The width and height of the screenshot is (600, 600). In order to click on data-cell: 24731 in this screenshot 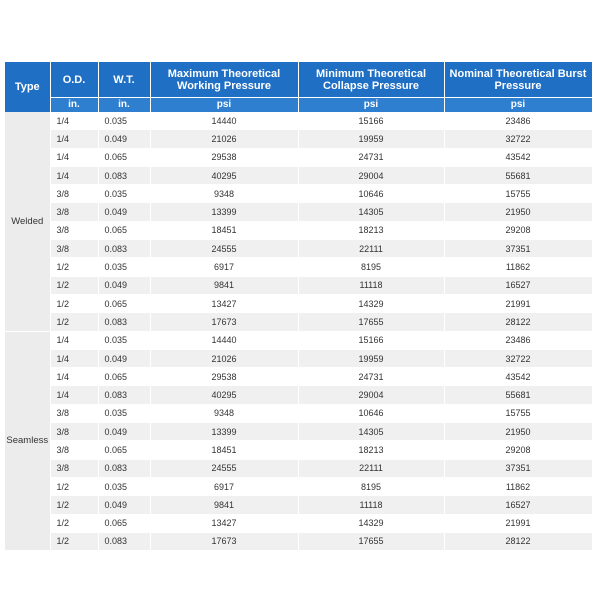, I will do `click(371, 157)`.